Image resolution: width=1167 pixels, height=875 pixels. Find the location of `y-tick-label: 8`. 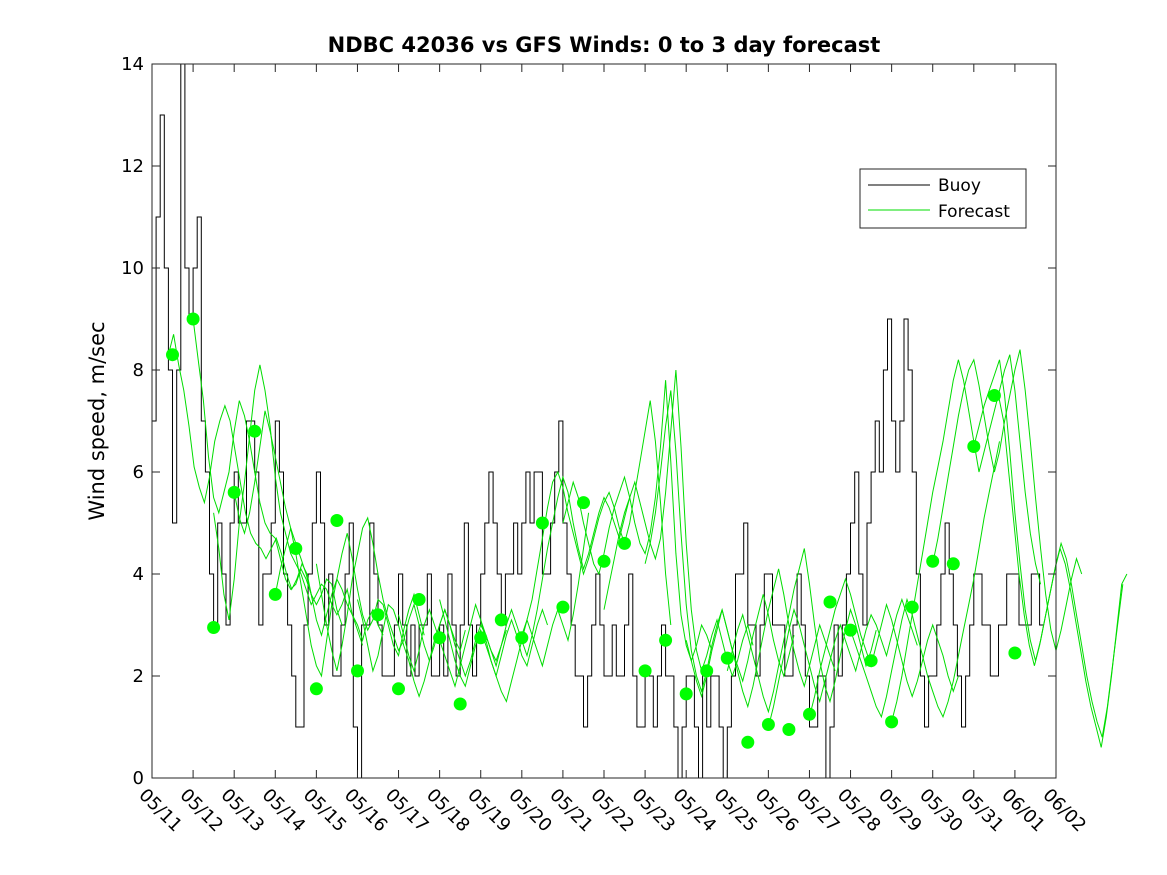

y-tick-label: 8 is located at coordinates (138, 370).